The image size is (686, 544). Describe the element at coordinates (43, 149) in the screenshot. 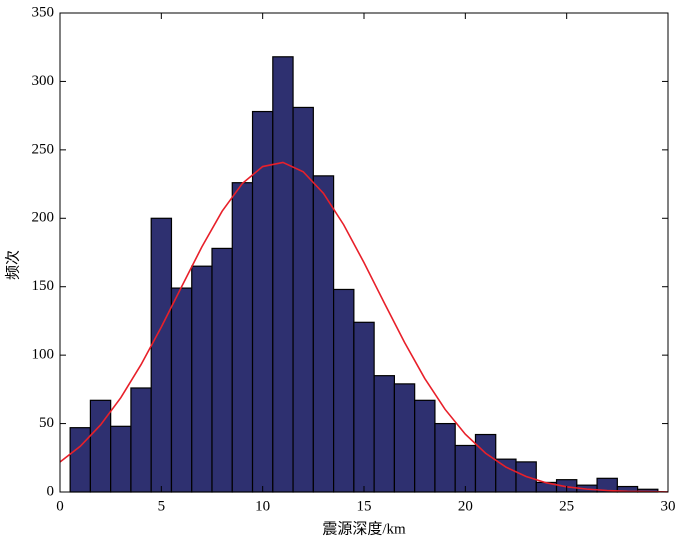

I see `y-tick-label: 250` at that location.